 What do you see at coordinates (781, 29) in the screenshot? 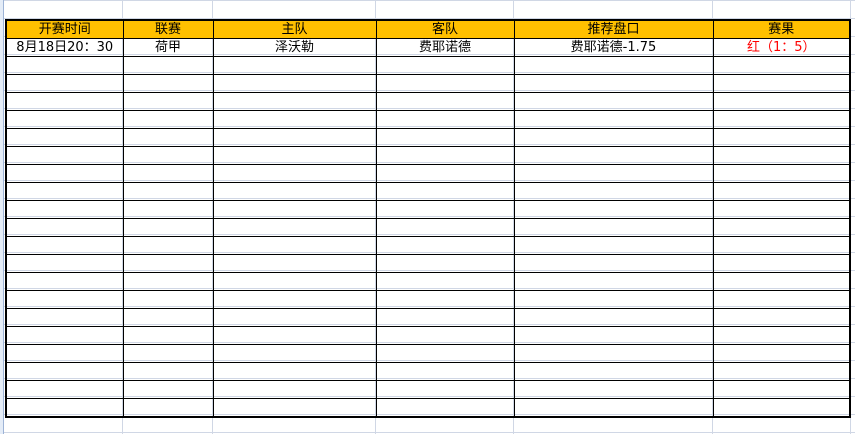
I see `header-result: 赛果` at bounding box center [781, 29].